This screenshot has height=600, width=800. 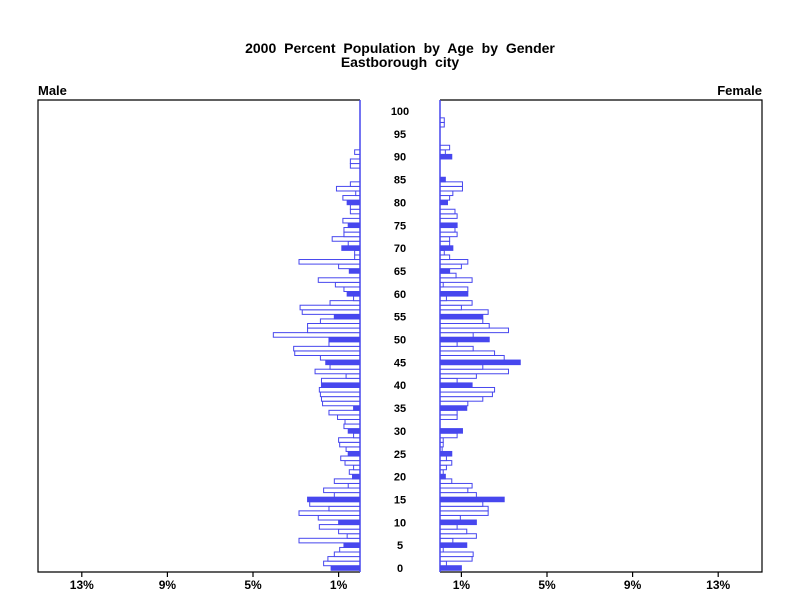 What do you see at coordinates (400, 48) in the screenshot?
I see `chart-title: 2000 Percent Population by Age by Gender` at bounding box center [400, 48].